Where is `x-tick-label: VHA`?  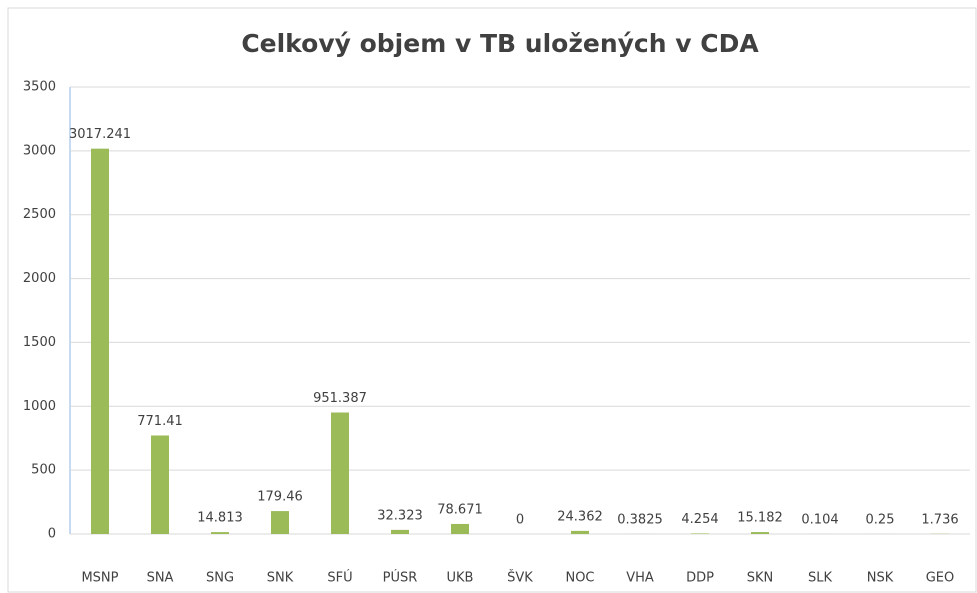
x-tick-label: VHA is located at coordinates (640, 578).